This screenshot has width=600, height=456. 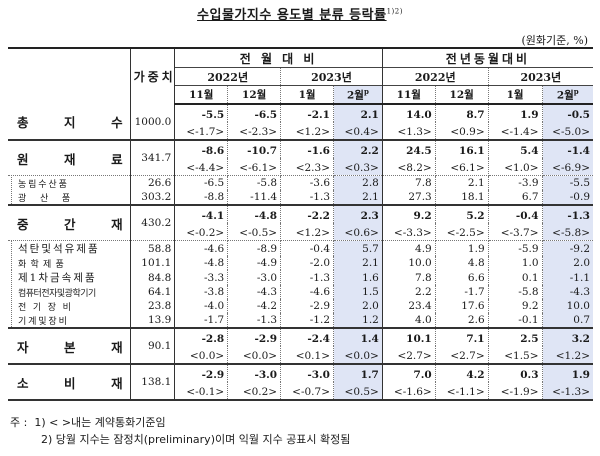 What do you see at coordinates (462, 214) in the screenshot?
I see `cell-value: 5.2` at bounding box center [462, 214].